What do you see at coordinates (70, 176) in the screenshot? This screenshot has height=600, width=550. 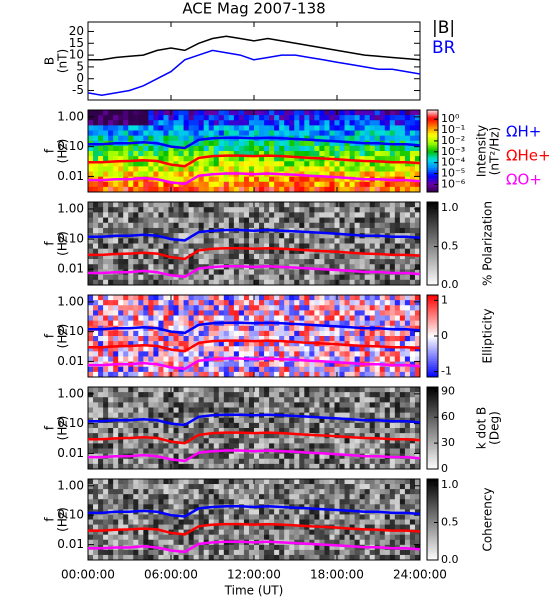 I see `y-tick-label: 0.01` at bounding box center [70, 176].